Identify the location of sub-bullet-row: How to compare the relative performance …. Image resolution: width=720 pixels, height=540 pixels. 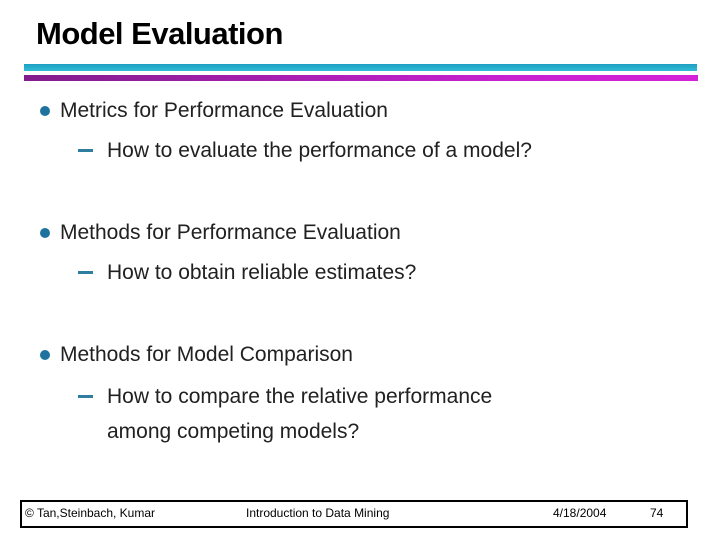
(285, 414).